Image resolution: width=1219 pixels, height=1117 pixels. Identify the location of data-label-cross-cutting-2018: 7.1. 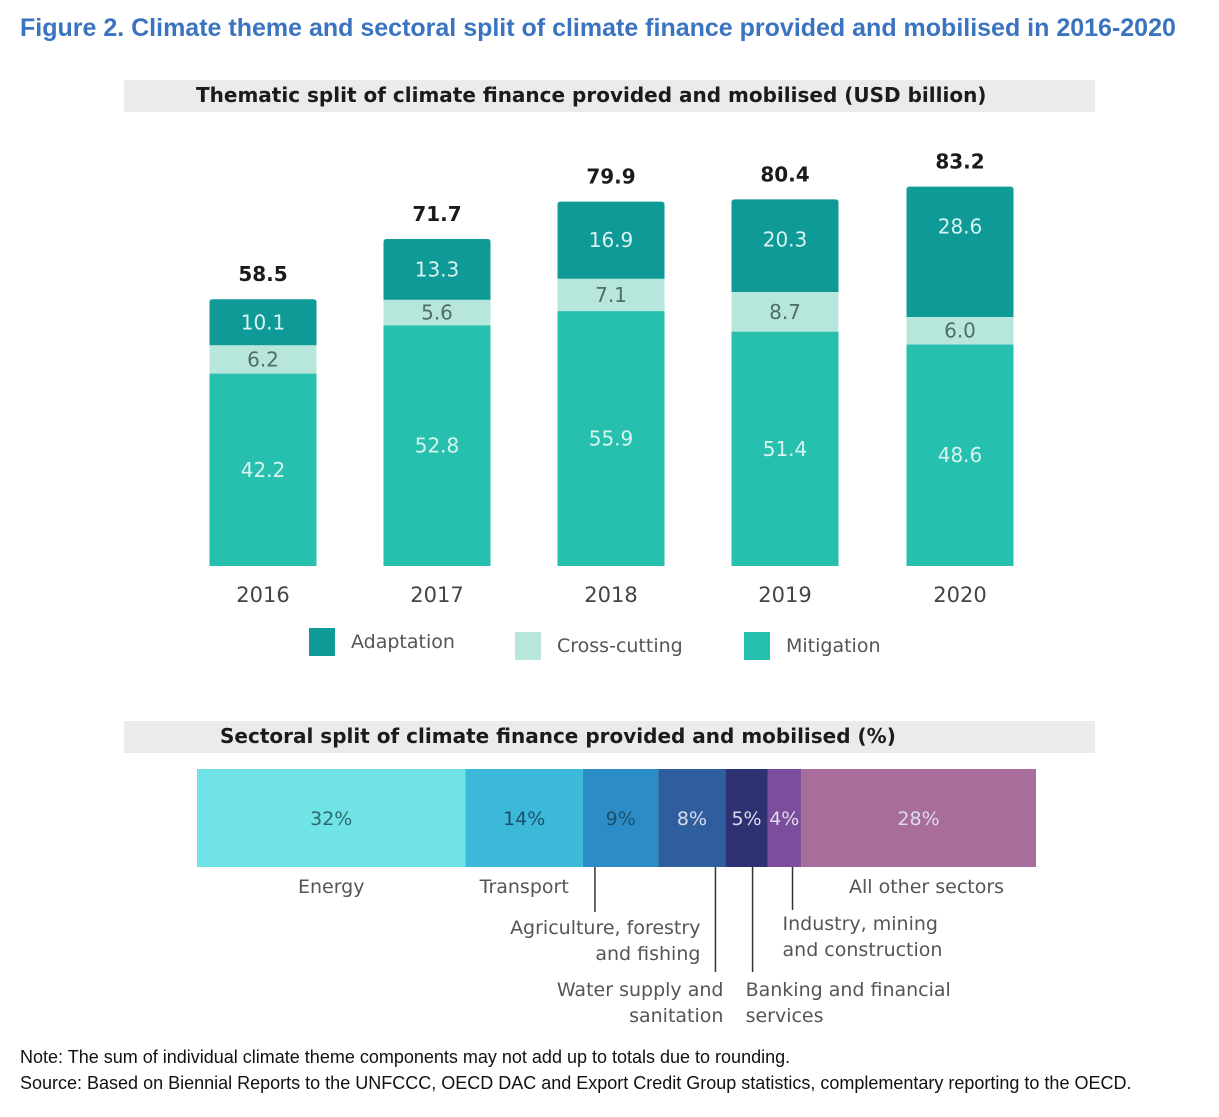
(611, 295).